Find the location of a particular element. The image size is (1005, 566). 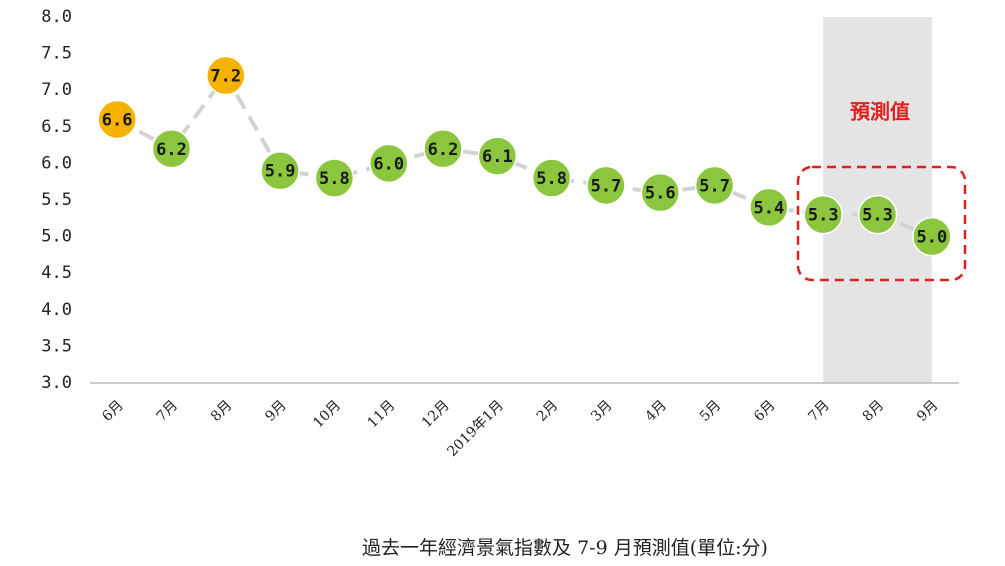

value-label: 6.0 is located at coordinates (388, 164).